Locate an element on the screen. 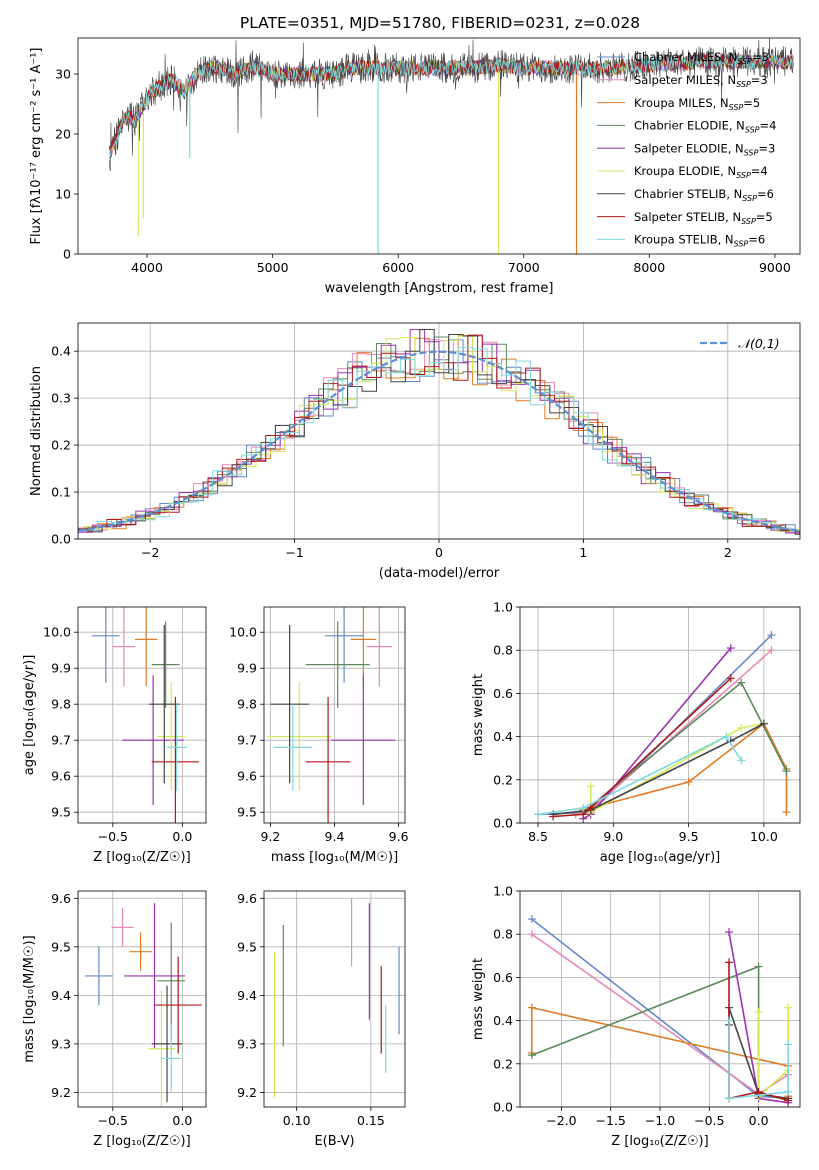 This screenshot has width=819, height=1170. mass-vs-Z-ytick-label: 9.5 is located at coordinates (61, 946).